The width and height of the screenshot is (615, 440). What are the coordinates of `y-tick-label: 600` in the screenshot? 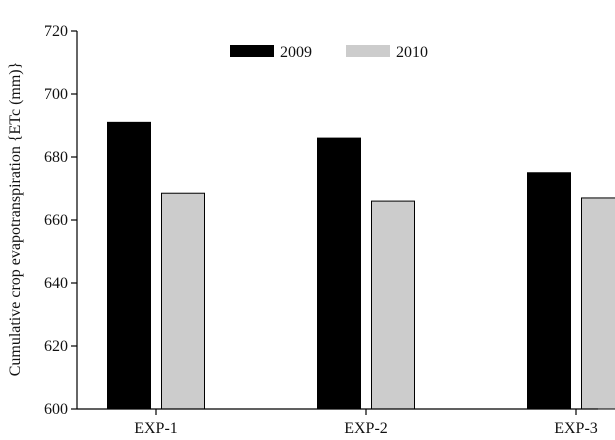 It's located at (56, 409).